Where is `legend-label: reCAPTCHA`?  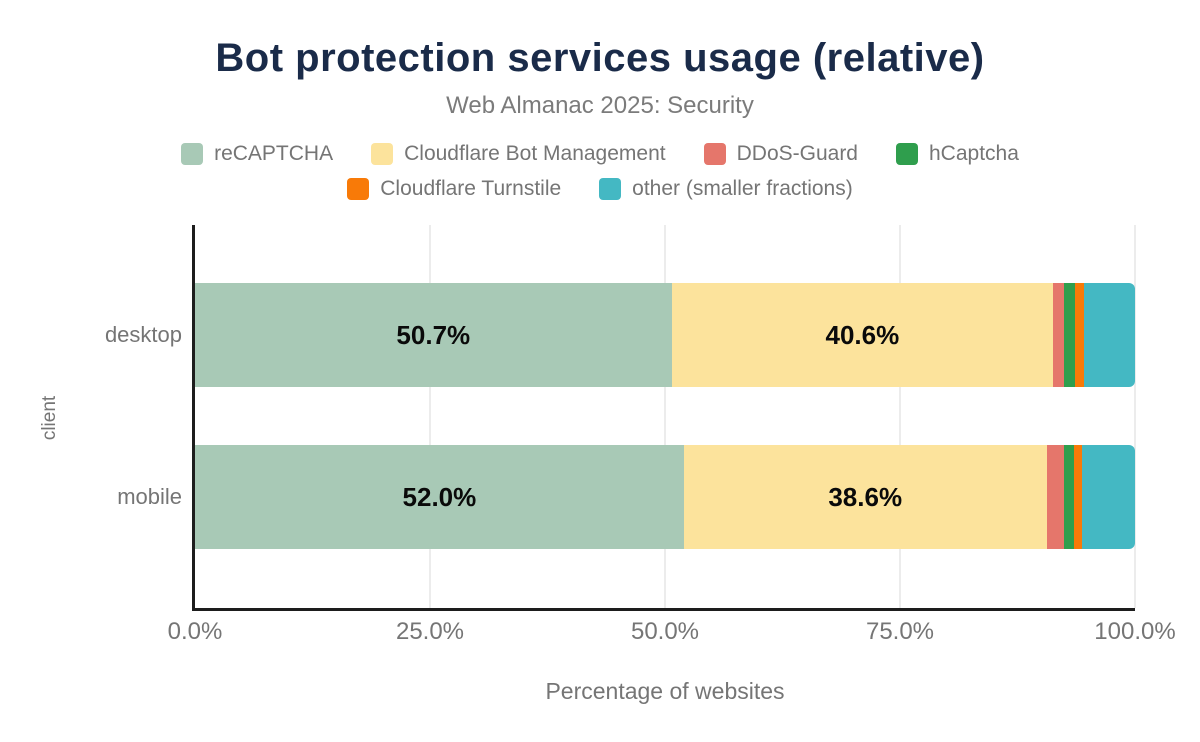 legend-label: reCAPTCHA is located at coordinates (274, 153).